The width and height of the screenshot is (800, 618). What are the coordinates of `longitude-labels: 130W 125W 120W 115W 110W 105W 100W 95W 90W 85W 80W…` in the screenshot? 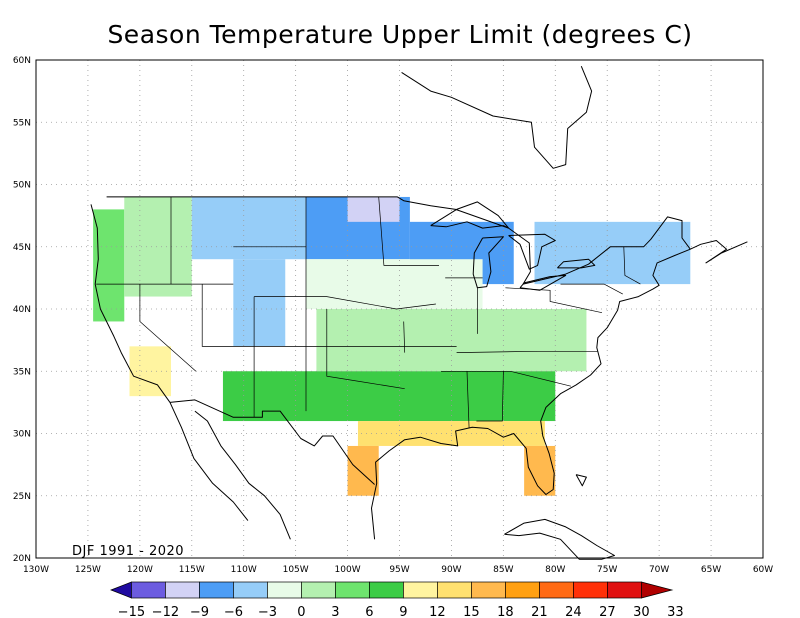 It's located at (398, 570).